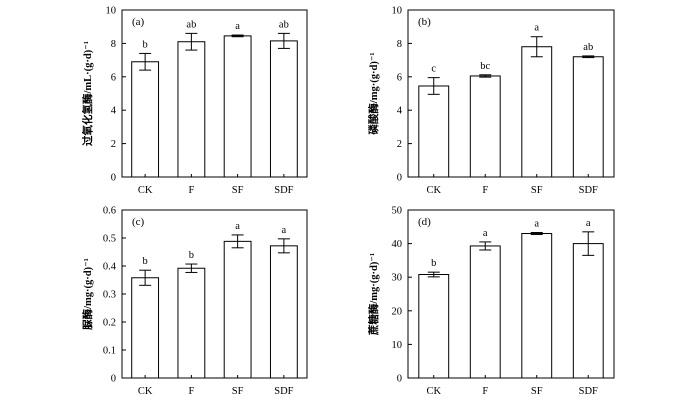 Image resolution: width=700 pixels, height=400 pixels. Describe the element at coordinates (536, 28) in the screenshot. I see `significance-label-b-2: a` at that location.